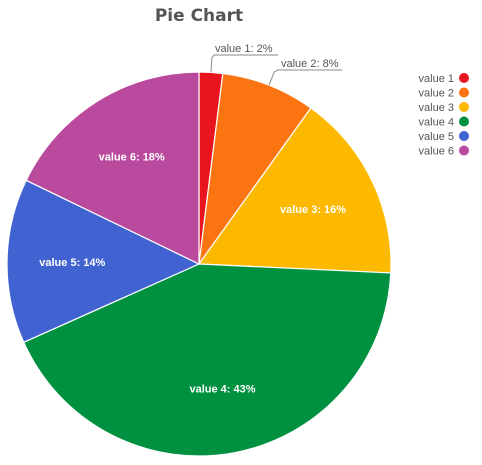 This screenshot has width=482, height=465. Describe the element at coordinates (313, 210) in the screenshot. I see `slice-label-value-3: value 3: 16%` at that location.